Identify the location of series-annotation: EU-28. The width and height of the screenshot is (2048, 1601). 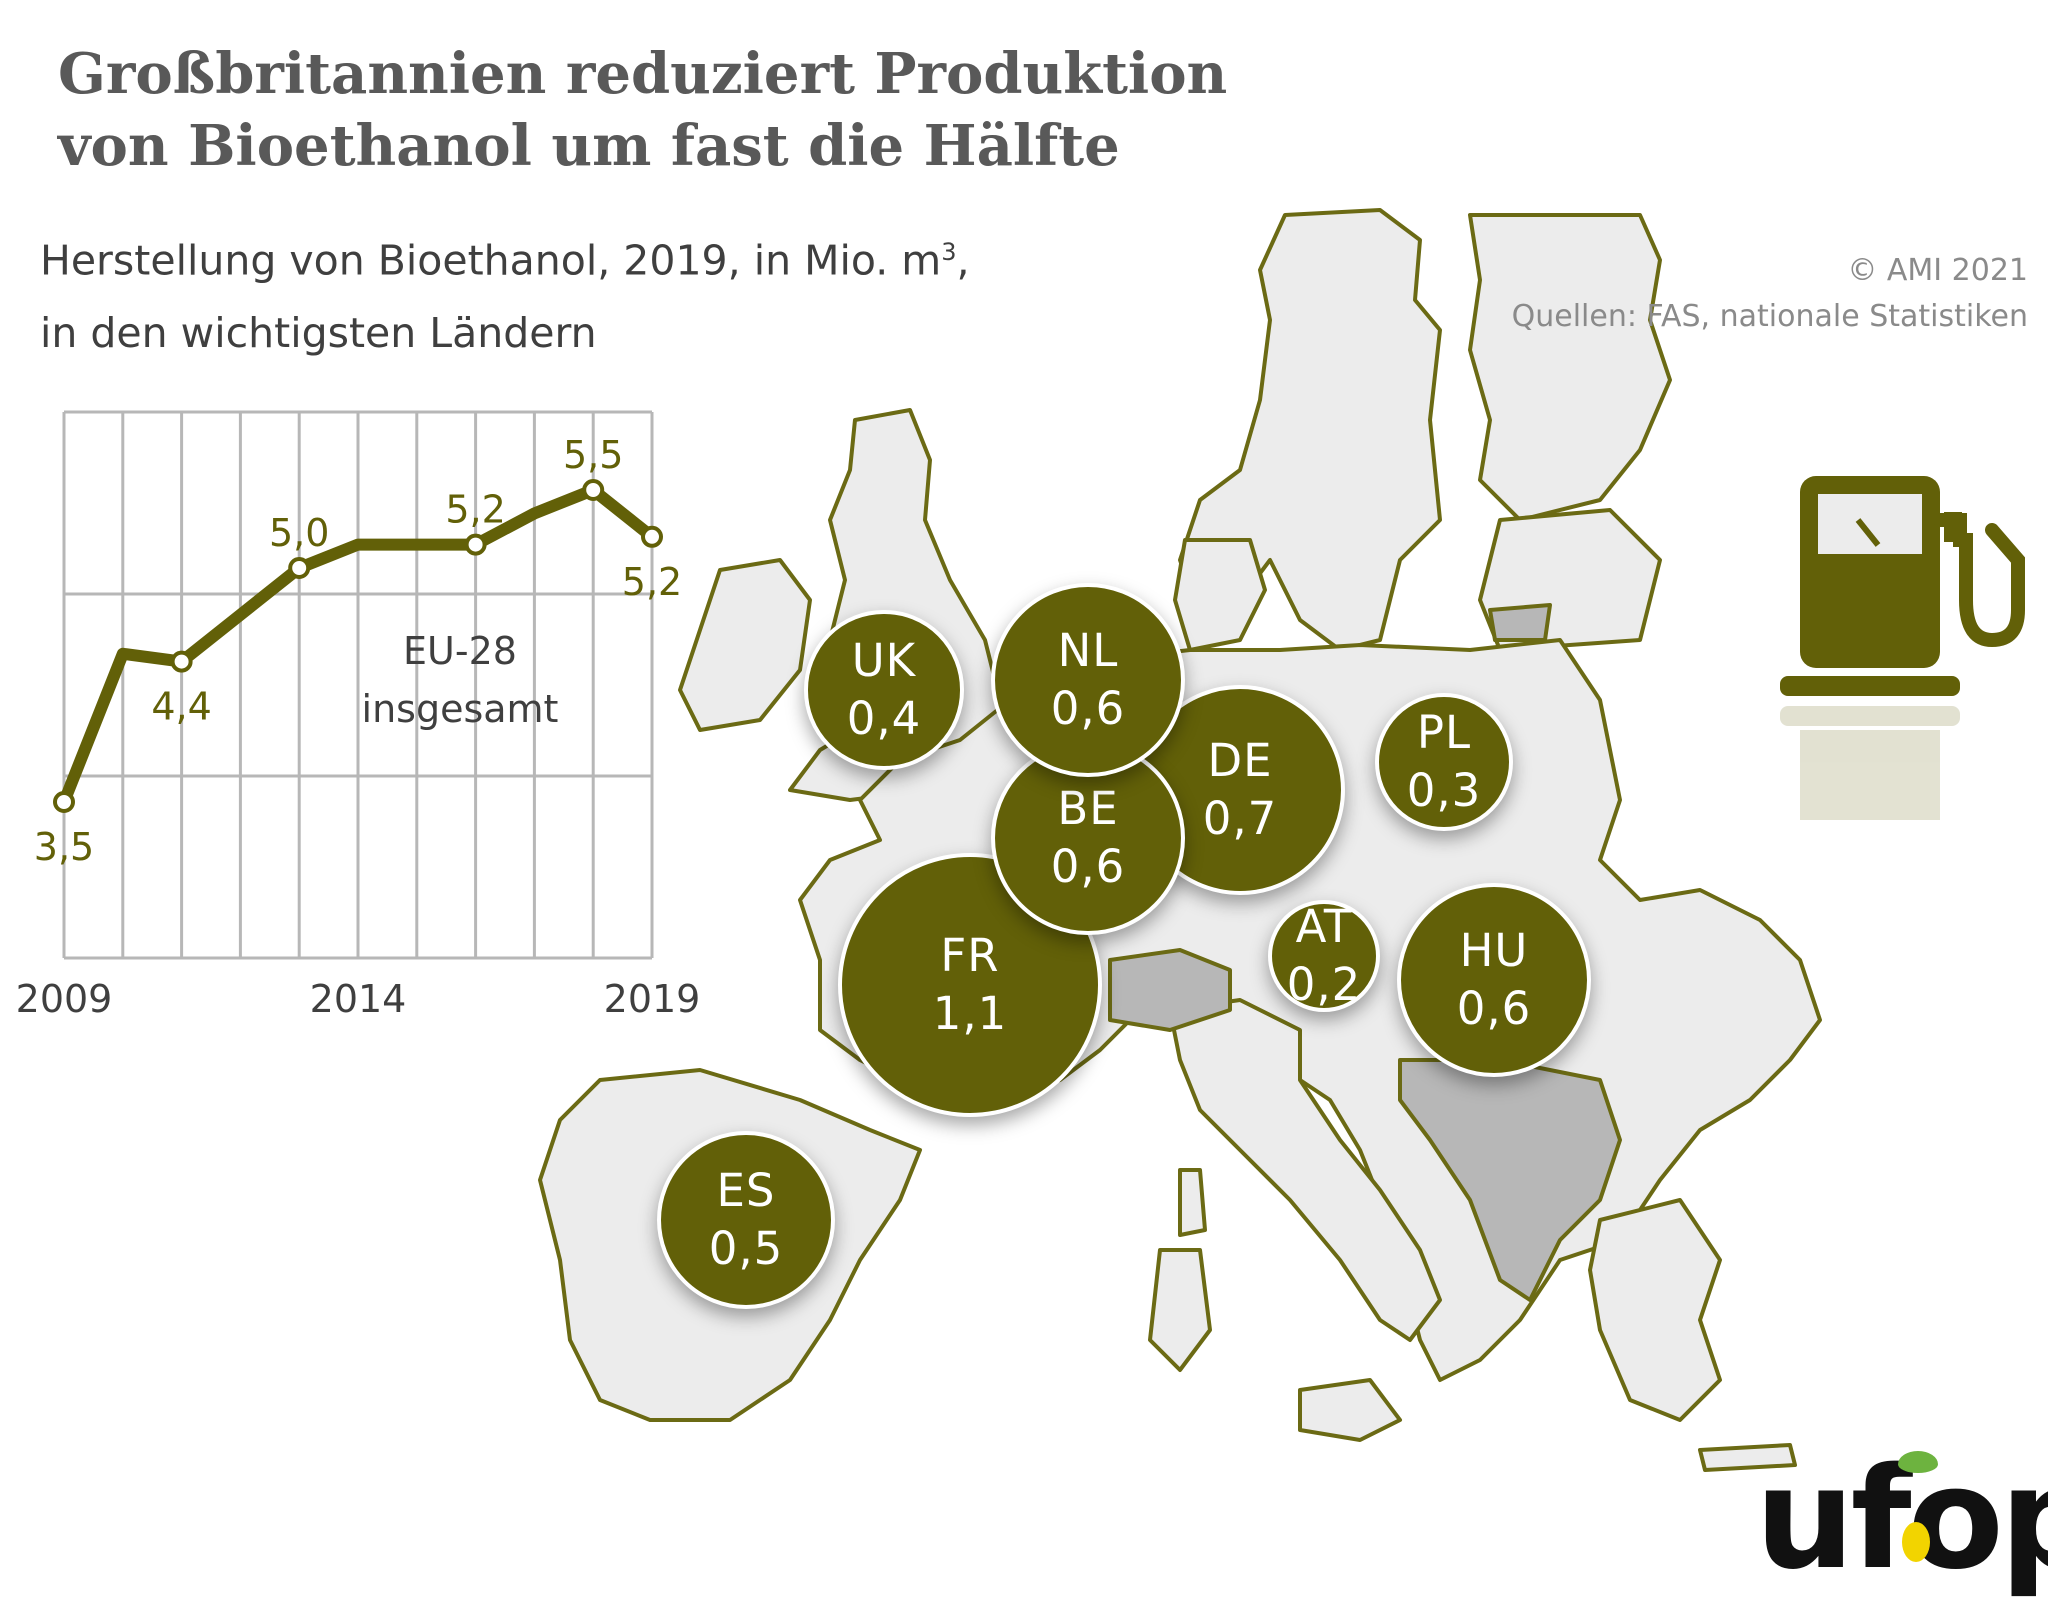
(460, 651).